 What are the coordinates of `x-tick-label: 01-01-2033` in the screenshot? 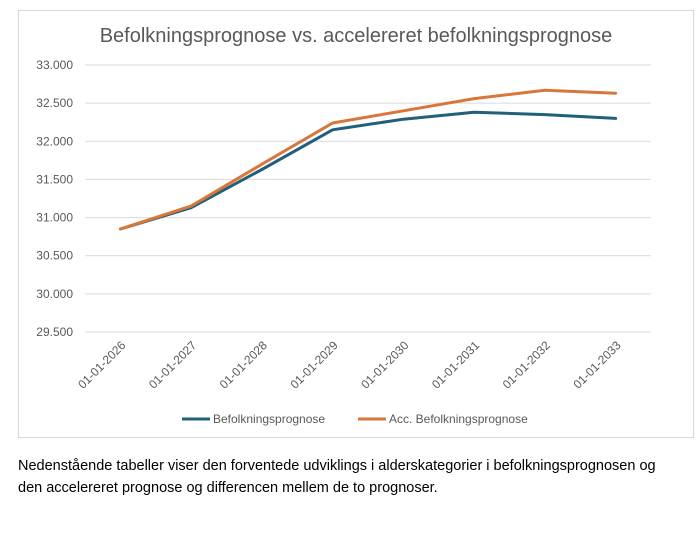 It's located at (597, 365).